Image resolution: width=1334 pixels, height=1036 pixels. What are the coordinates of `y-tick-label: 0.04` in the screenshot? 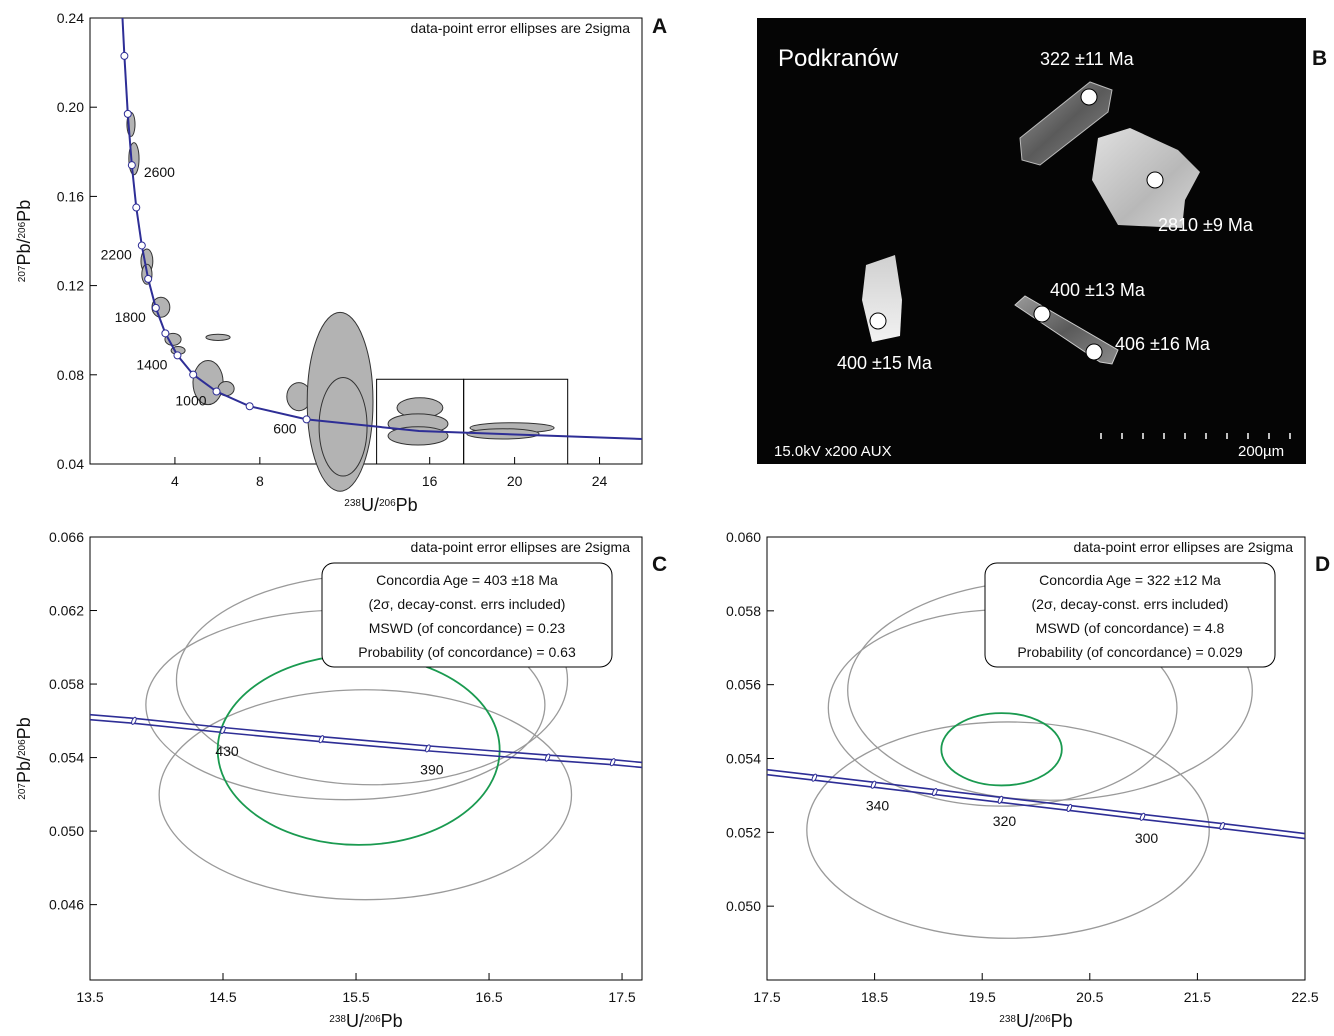 It's located at (70, 464).